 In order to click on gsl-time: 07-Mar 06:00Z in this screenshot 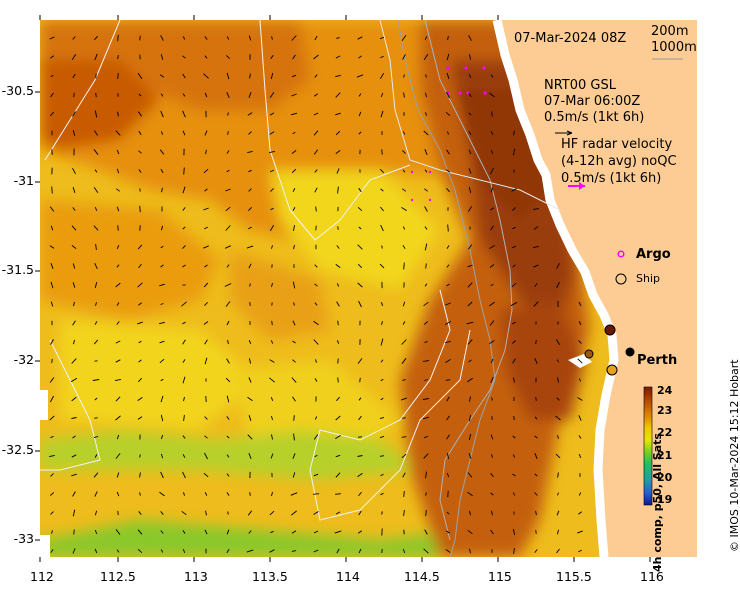, I will do `click(592, 101)`.